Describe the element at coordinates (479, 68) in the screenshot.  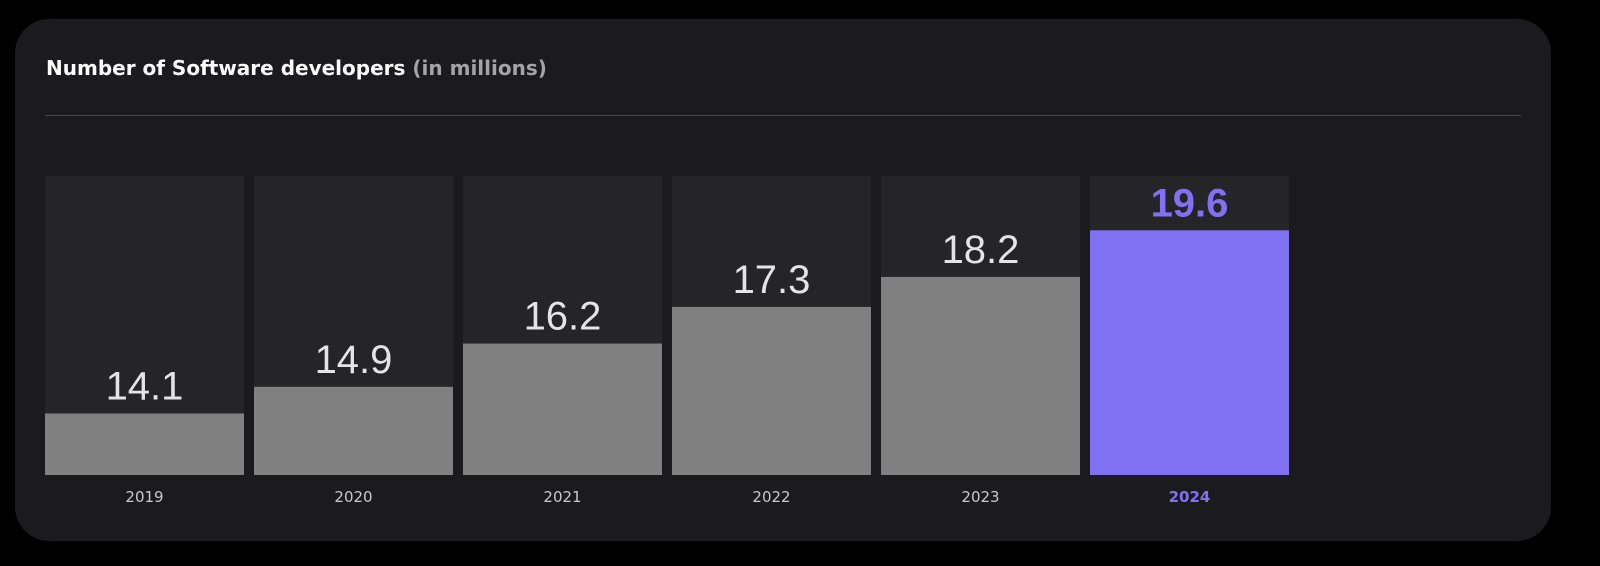
I see `chart-title-unit: (in millions)` at that location.